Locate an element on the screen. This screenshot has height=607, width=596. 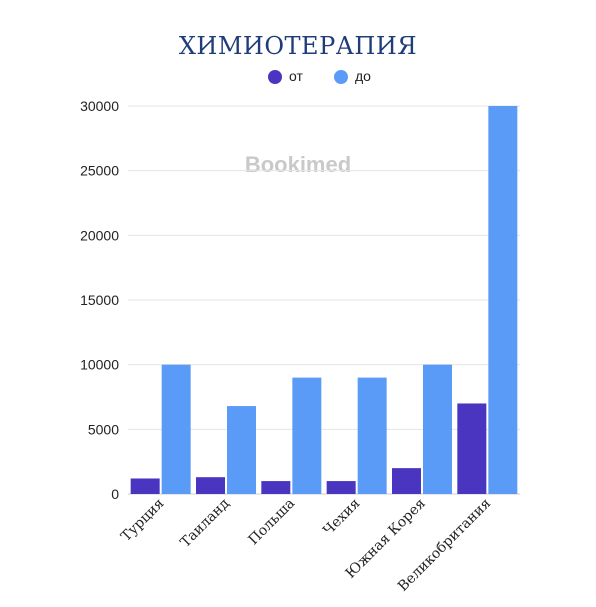
x-category-label: Польша is located at coordinates (271, 522).